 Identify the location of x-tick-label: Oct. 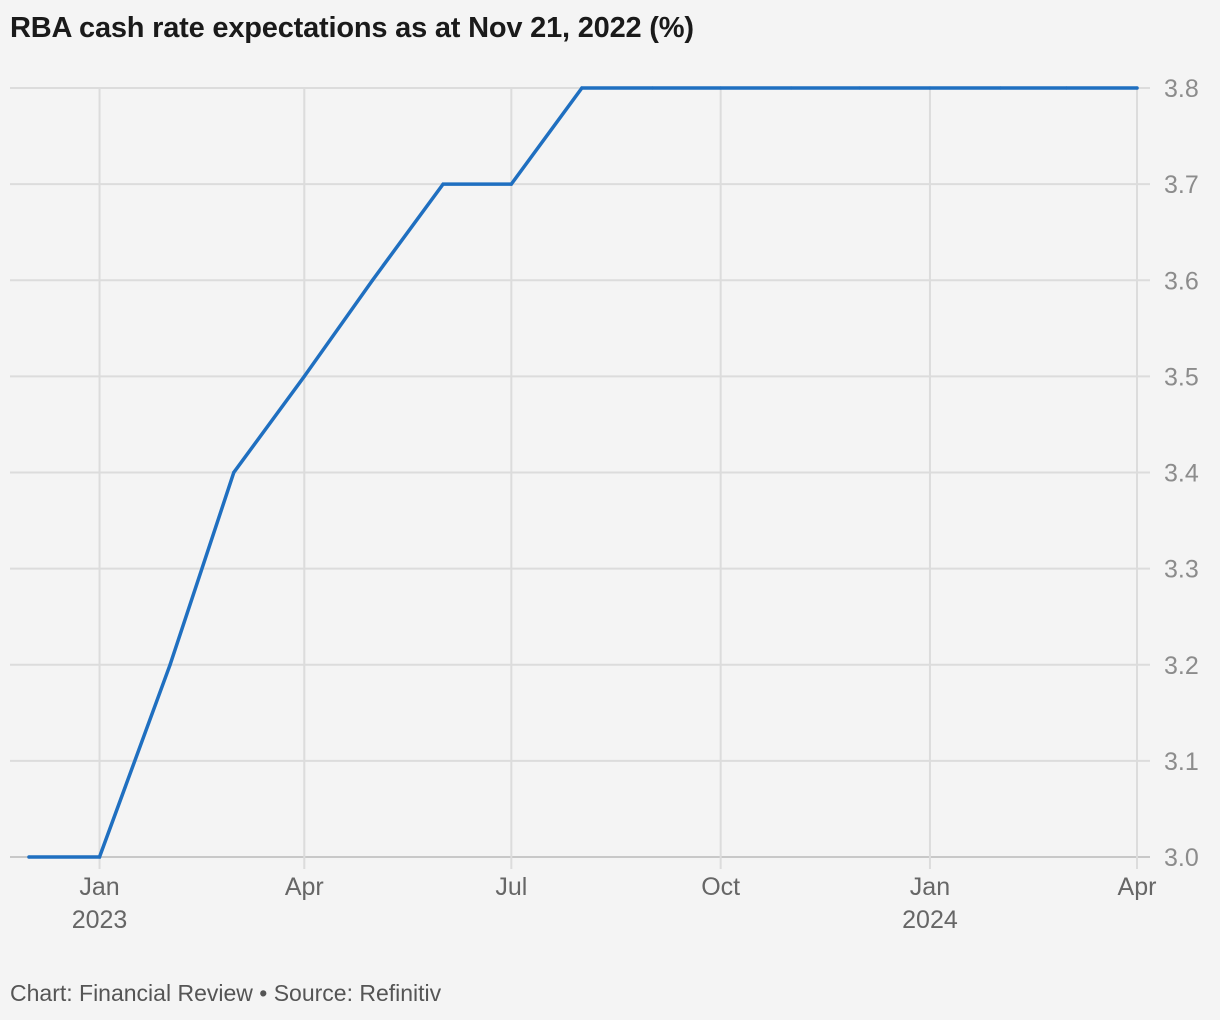
(720, 887).